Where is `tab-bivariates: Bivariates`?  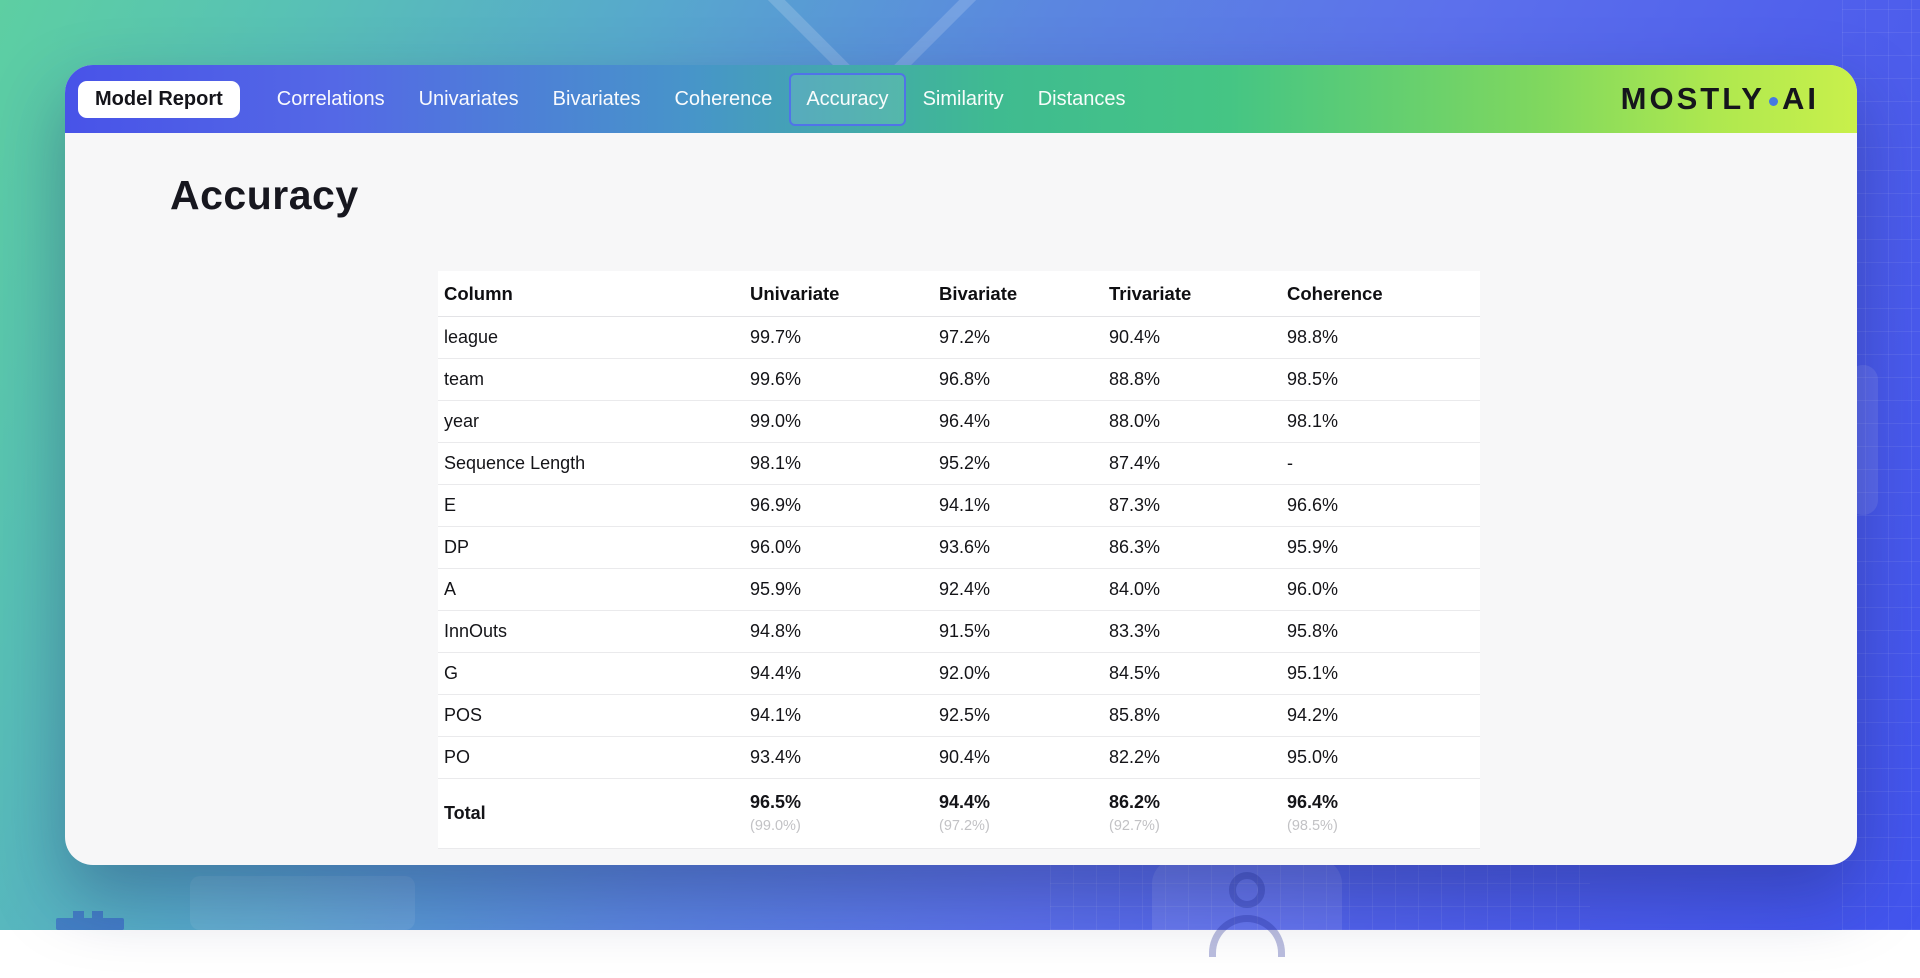 tab-bivariates: Bivariates is located at coordinates (597, 99).